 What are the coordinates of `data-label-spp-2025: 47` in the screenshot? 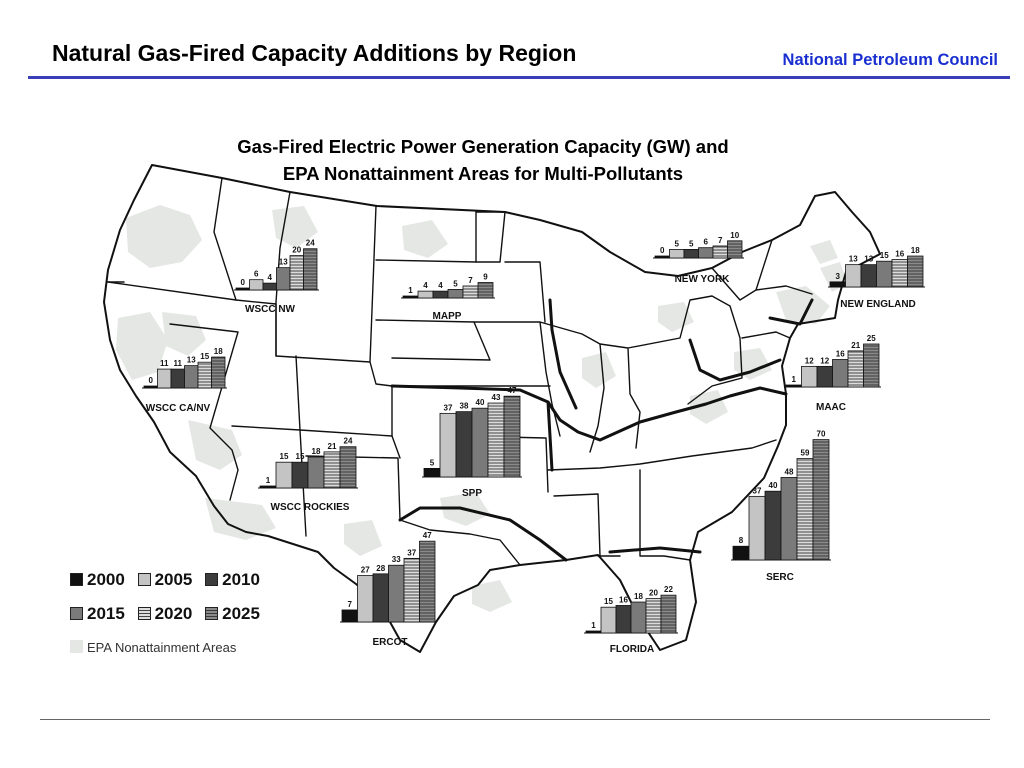 It's located at (512, 390).